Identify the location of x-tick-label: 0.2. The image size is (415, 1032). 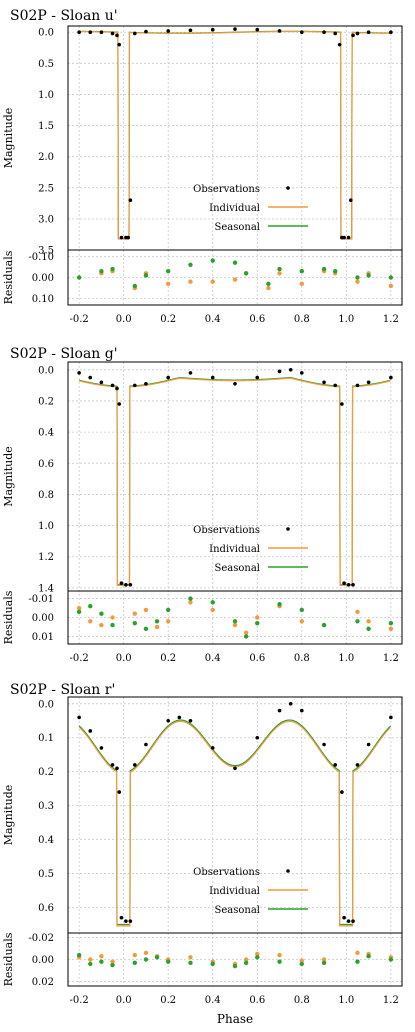
(168, 658).